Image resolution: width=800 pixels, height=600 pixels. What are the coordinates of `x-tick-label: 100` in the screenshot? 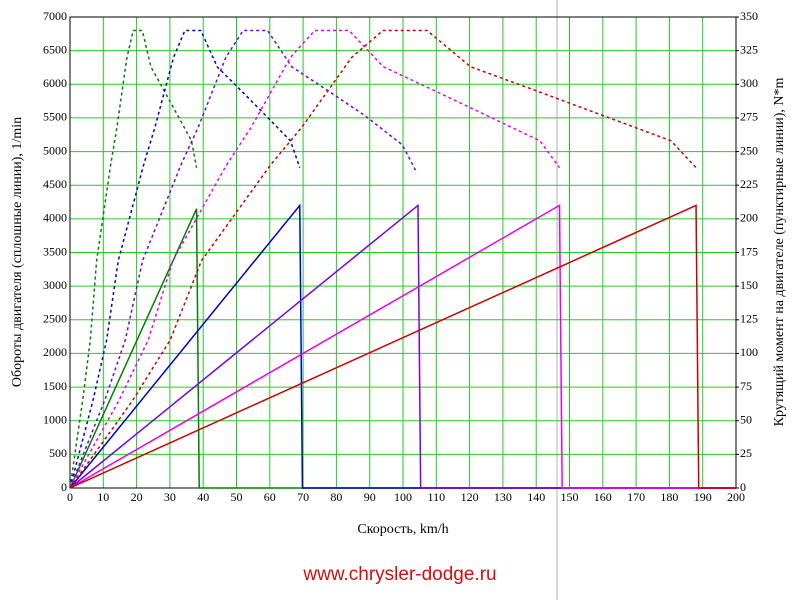 It's located at (403, 497).